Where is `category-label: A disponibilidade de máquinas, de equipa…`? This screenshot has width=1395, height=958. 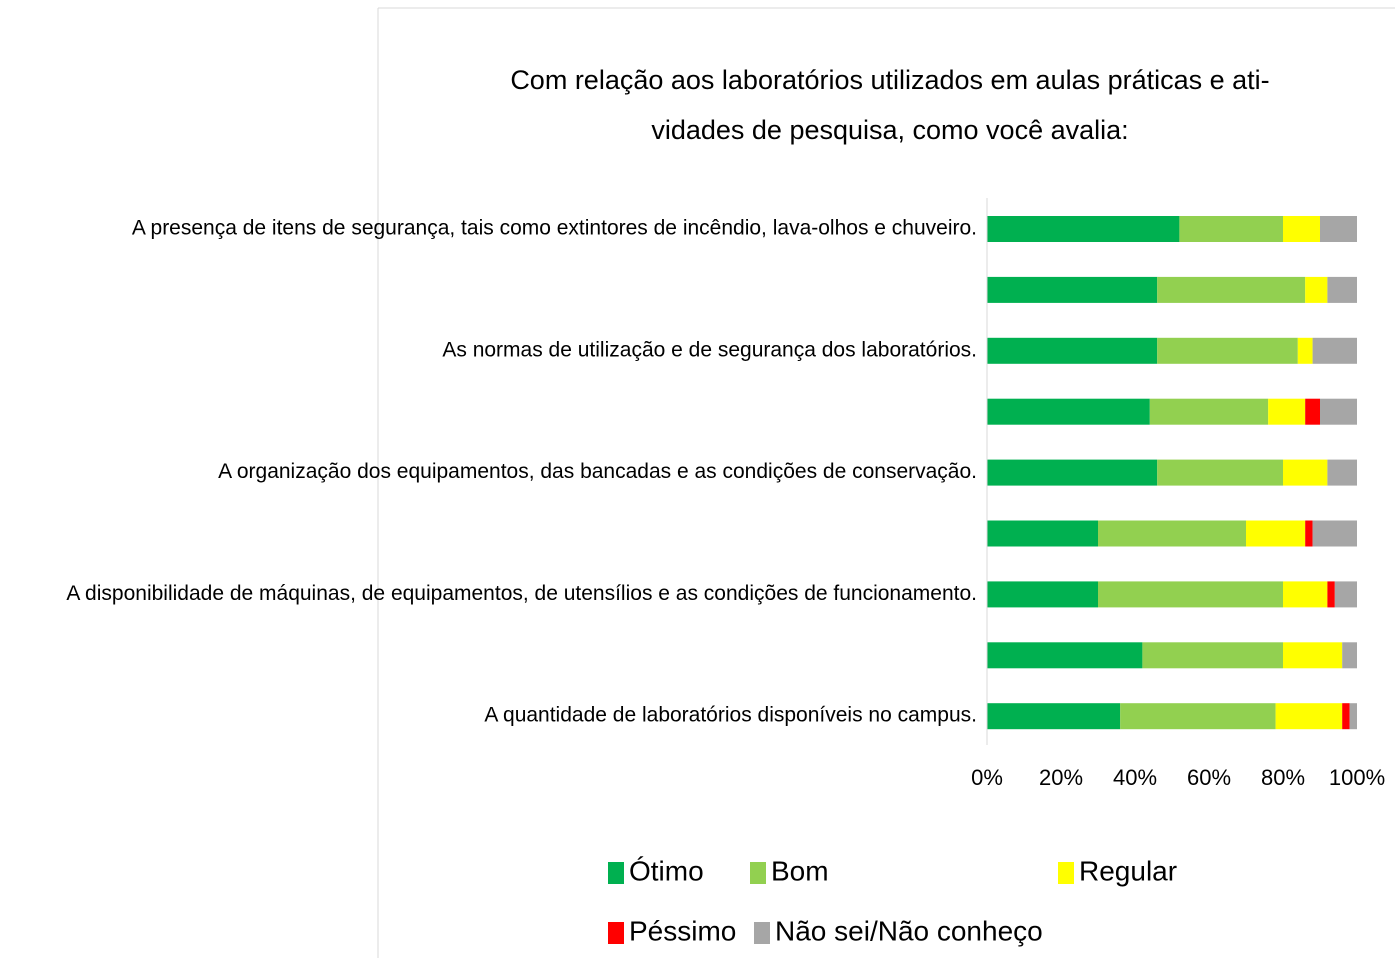 category-label: A disponibilidade de máquinas, de equipa… is located at coordinates (521, 593).